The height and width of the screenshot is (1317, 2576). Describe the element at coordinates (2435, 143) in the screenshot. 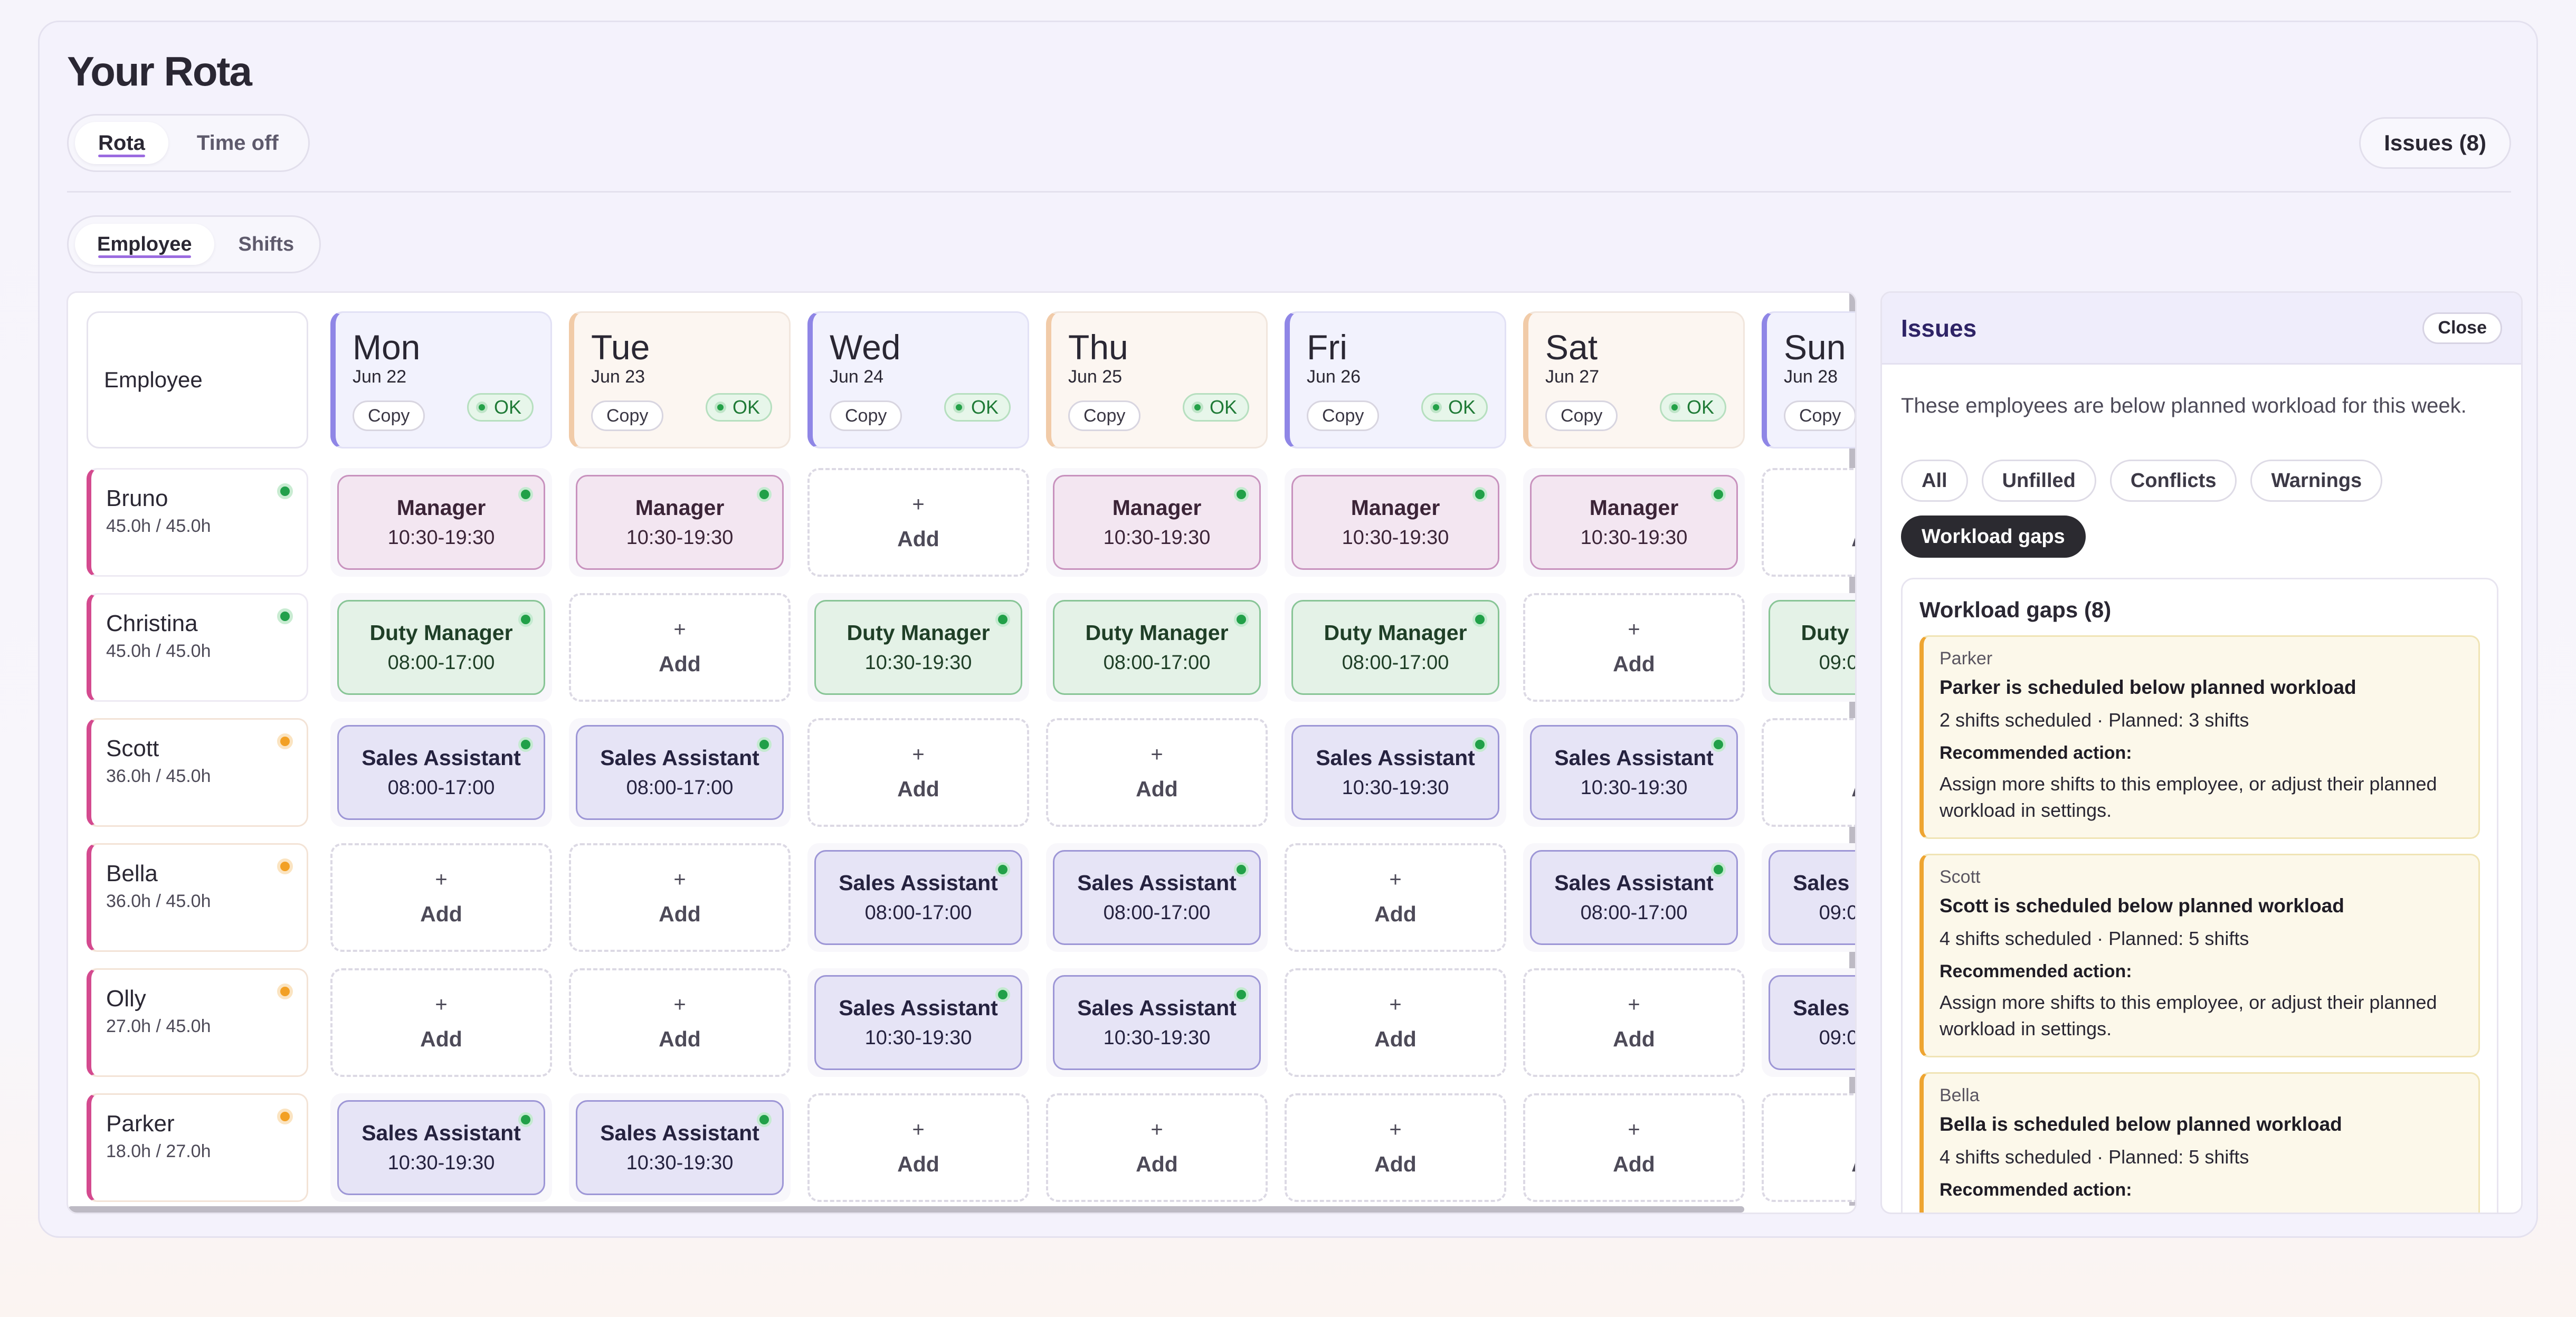

I see `issues-button: Issues (8)` at that location.